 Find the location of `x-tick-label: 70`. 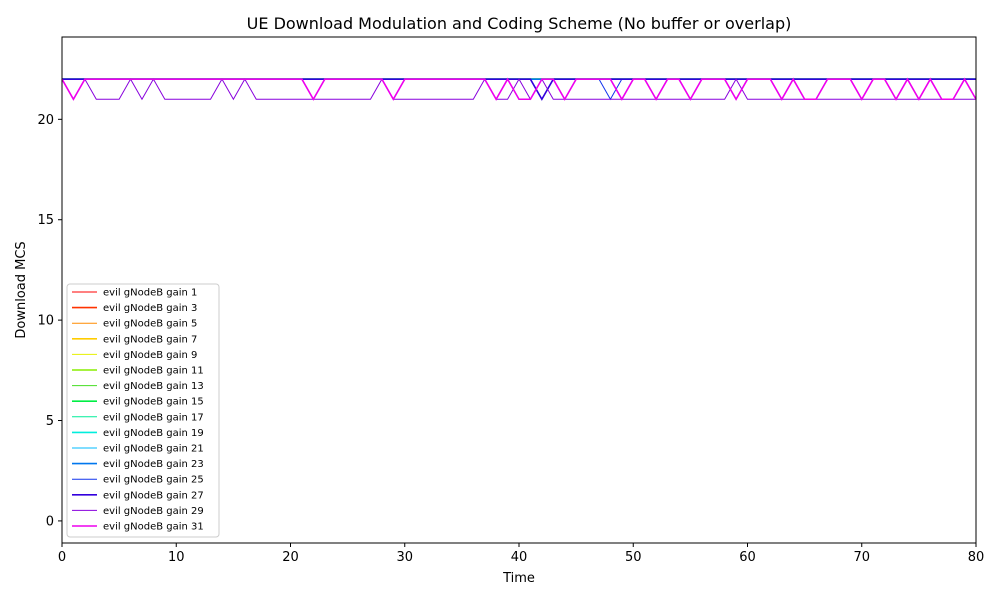

x-tick-label: 70 is located at coordinates (861, 557).